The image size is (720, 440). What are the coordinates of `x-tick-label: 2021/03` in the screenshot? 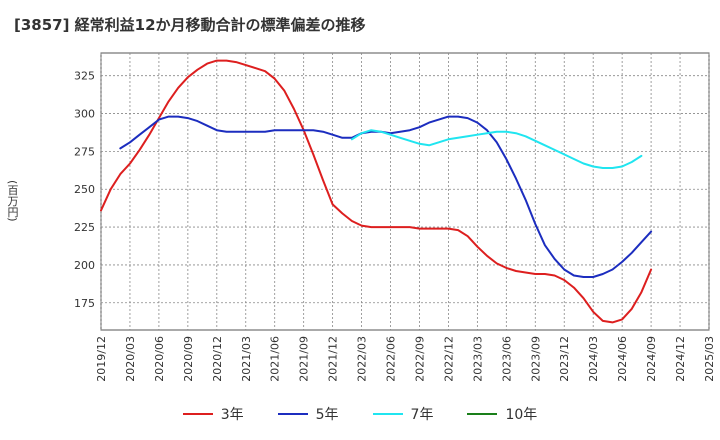 It's located at (246, 359).